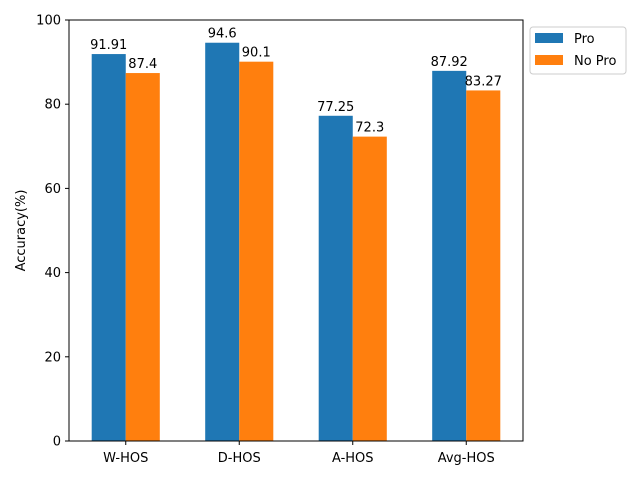  Describe the element at coordinates (256, 251) in the screenshot. I see `bar-d-hos-no-pro` at that location.